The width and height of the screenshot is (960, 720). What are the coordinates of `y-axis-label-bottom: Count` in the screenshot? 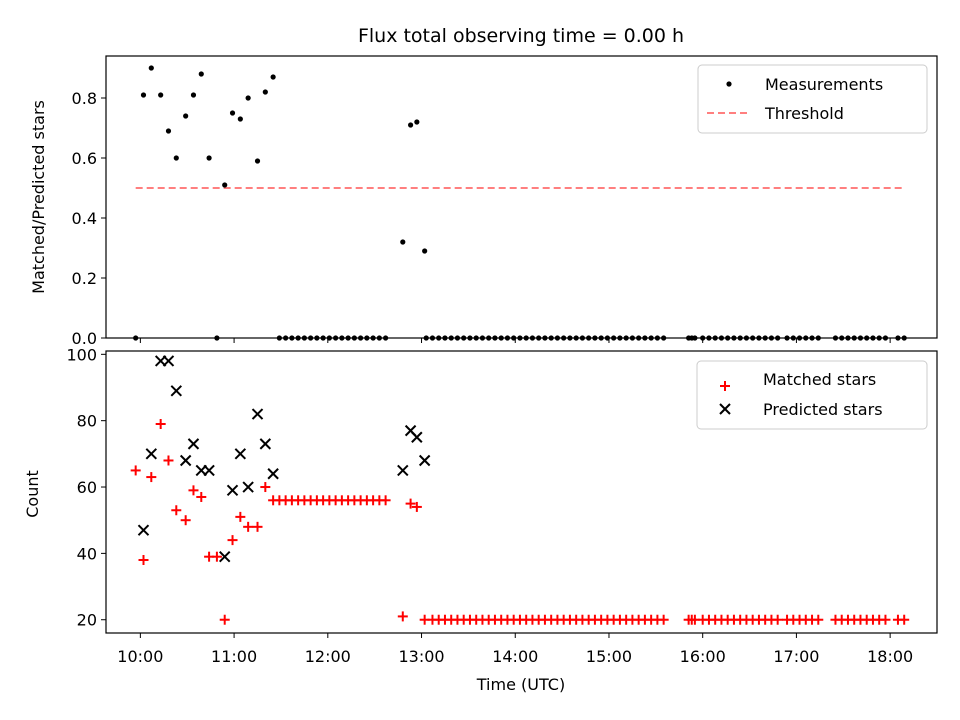 It's located at (32, 494).